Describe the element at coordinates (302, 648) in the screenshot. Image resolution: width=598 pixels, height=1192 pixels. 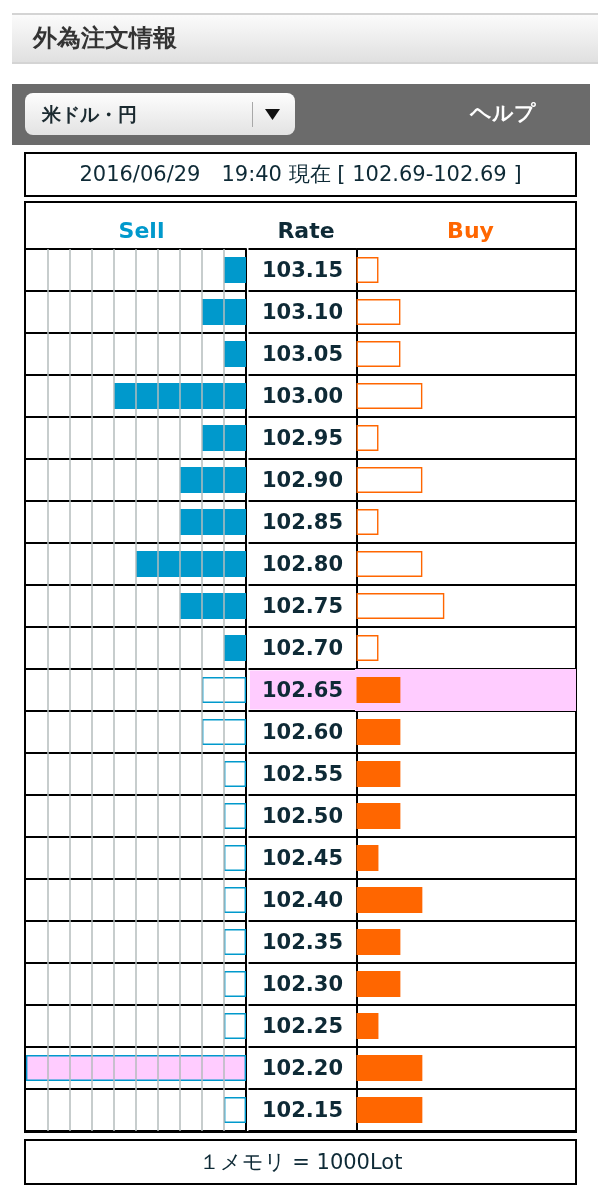
I see `y-tick-label: 102.70` at that location.